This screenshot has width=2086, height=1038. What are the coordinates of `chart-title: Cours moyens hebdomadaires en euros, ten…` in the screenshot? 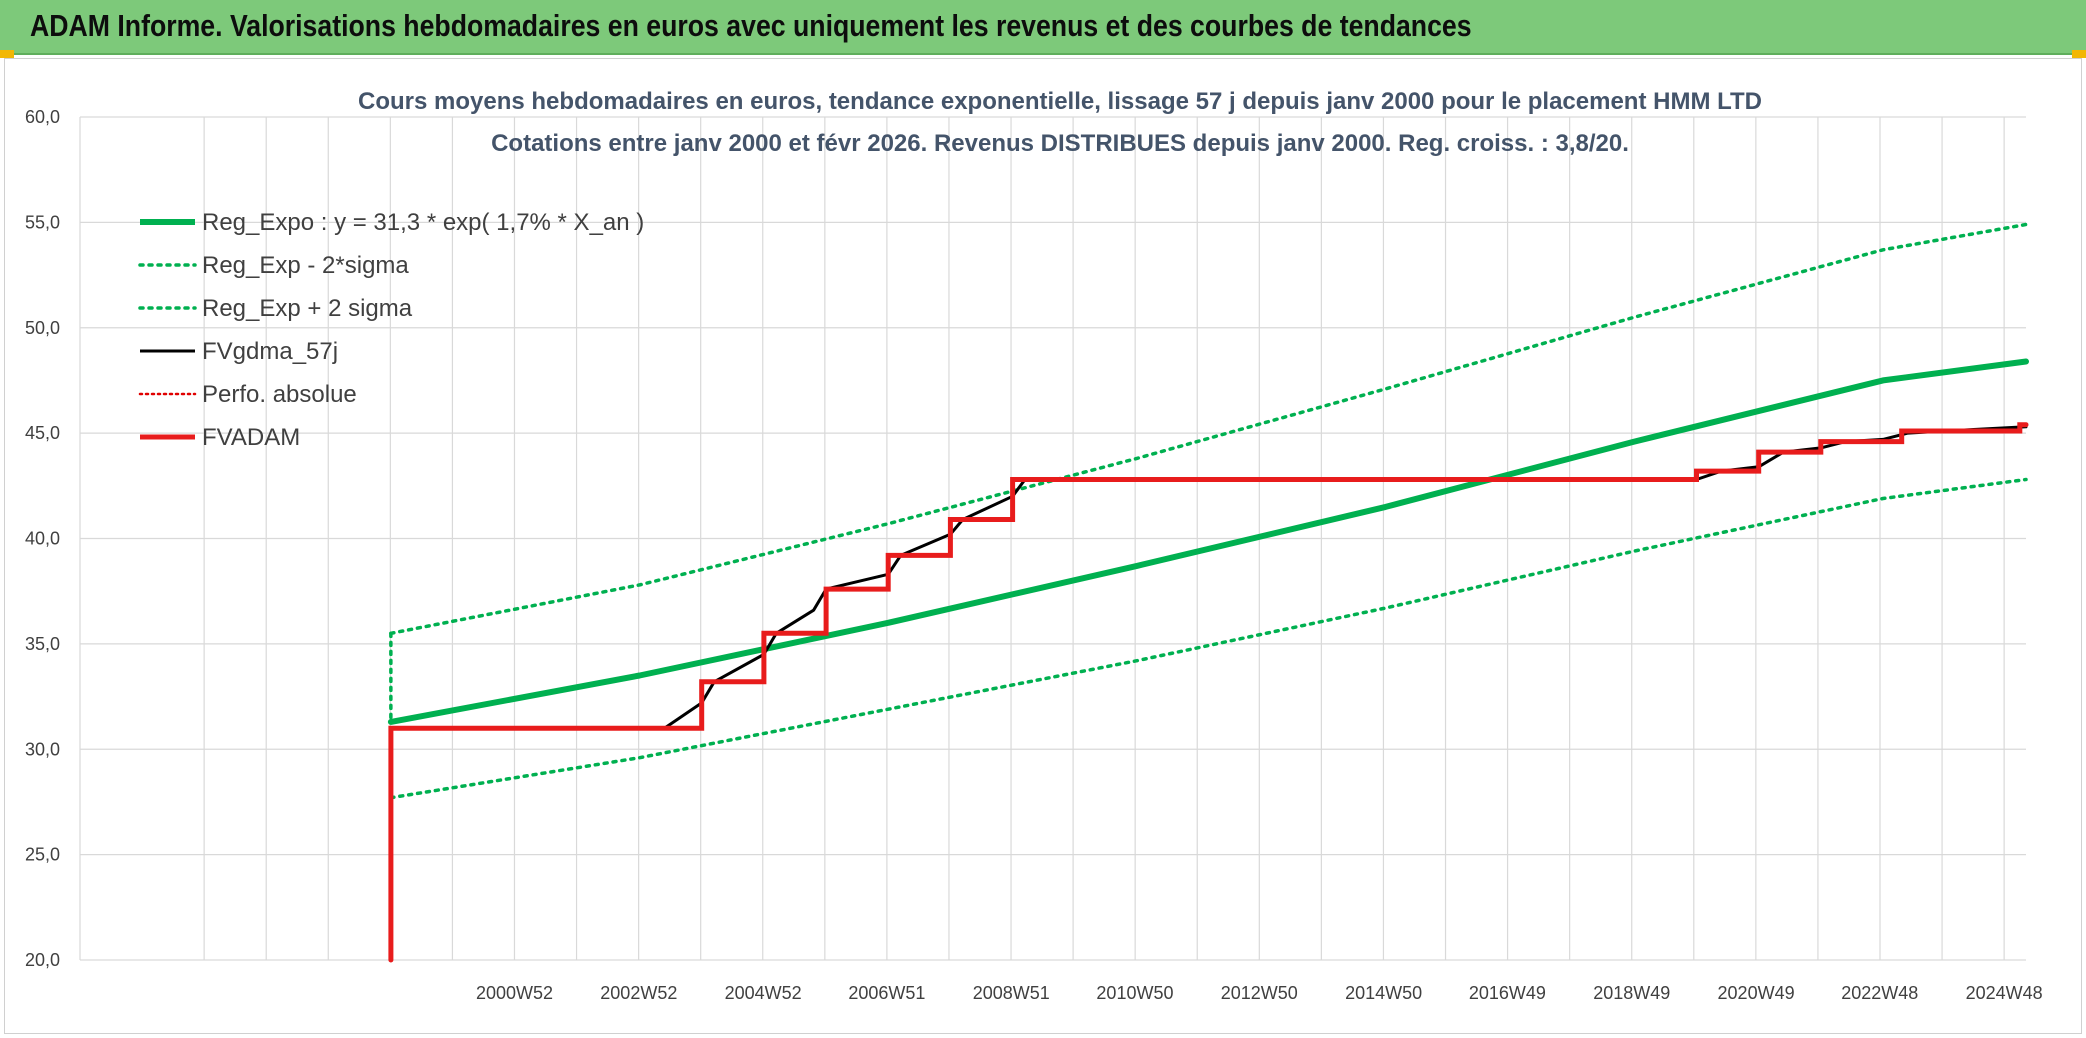 It's located at (1060, 122).